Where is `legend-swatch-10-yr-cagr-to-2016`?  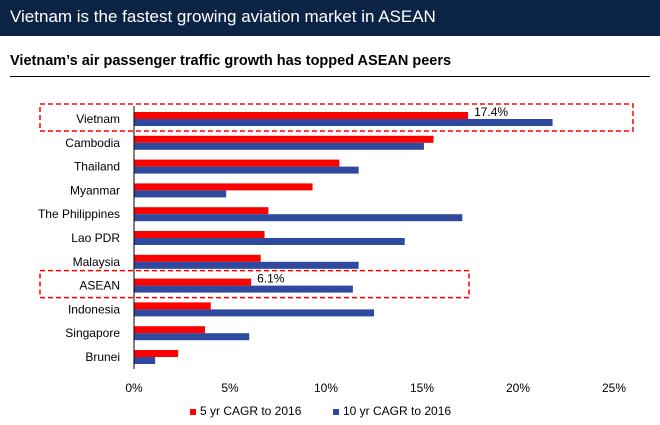
legend-swatch-10-yr-cagr-to-2016 is located at coordinates (336, 412).